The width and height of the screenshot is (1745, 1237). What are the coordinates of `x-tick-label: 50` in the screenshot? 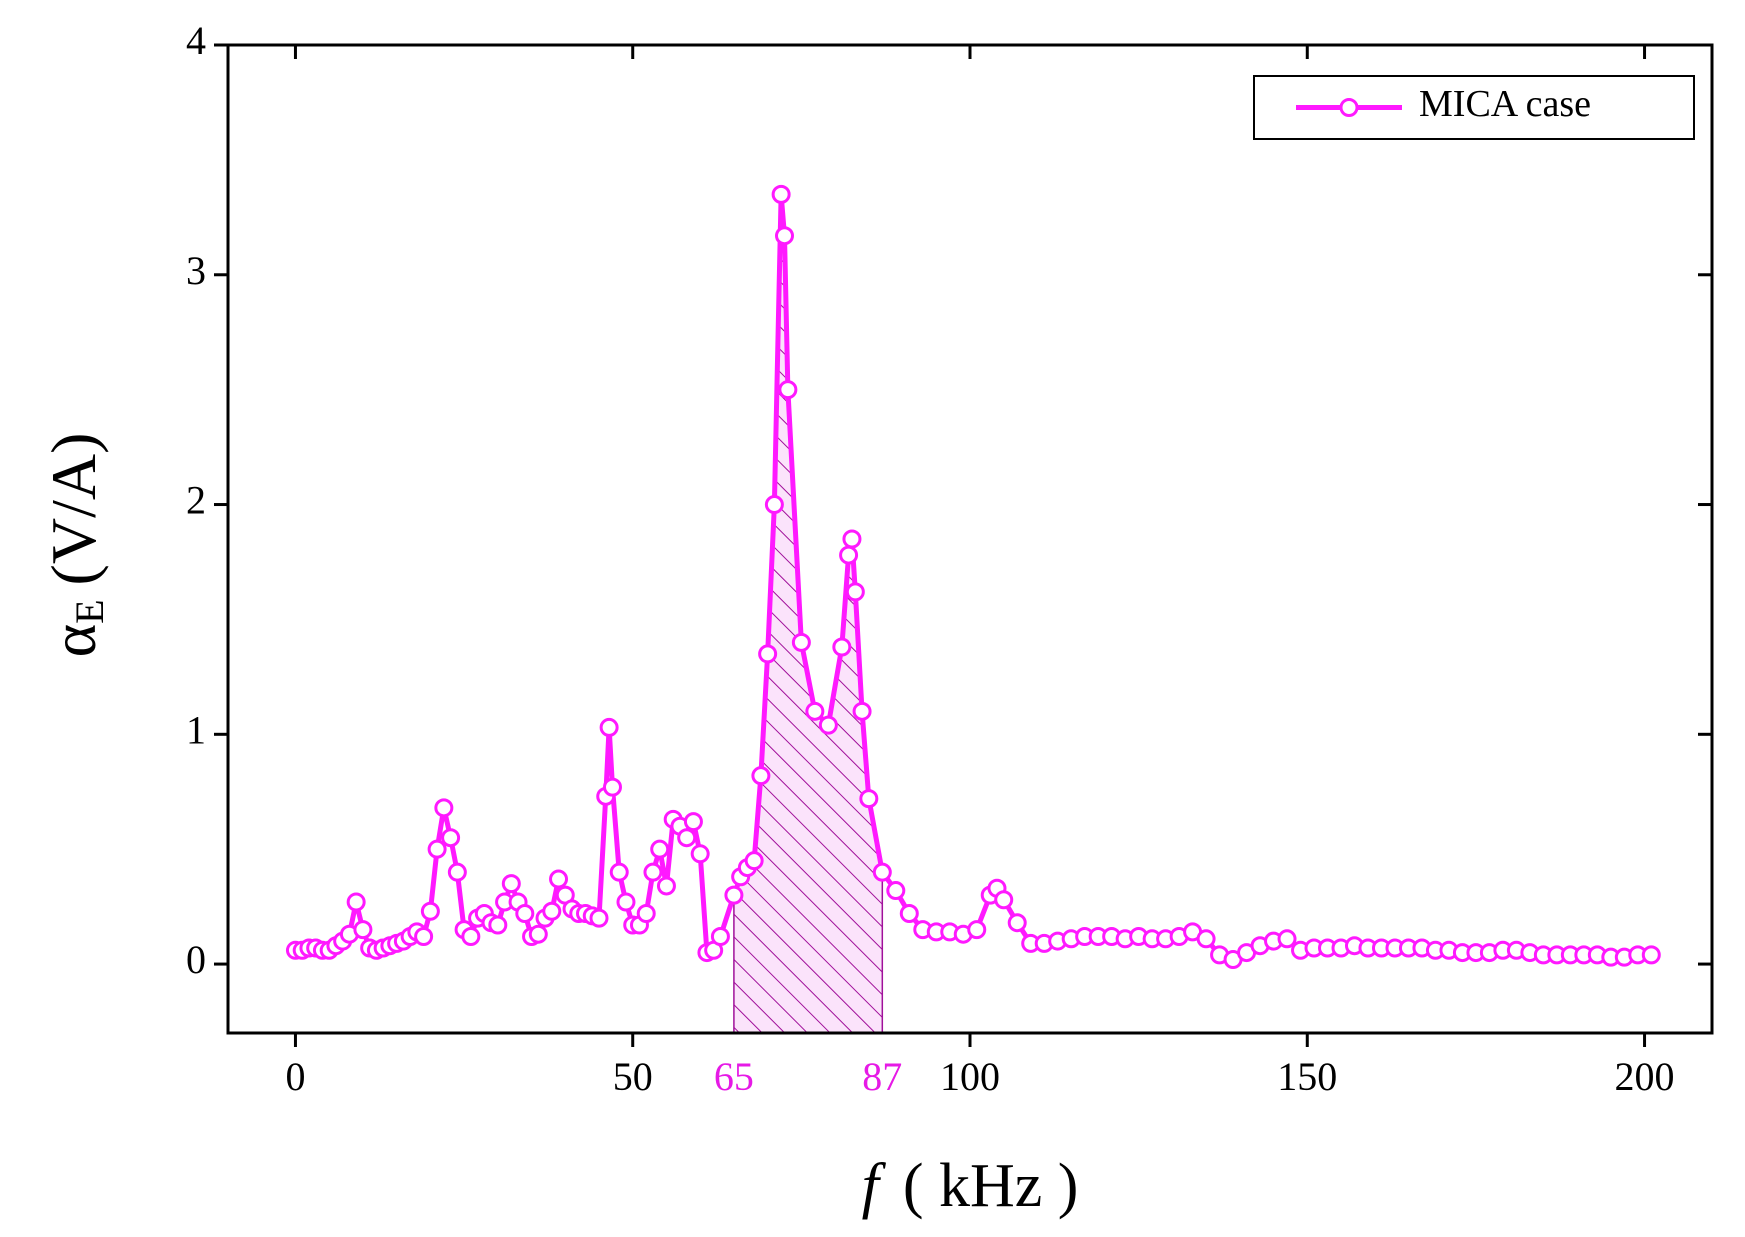 It's located at (633, 1076).